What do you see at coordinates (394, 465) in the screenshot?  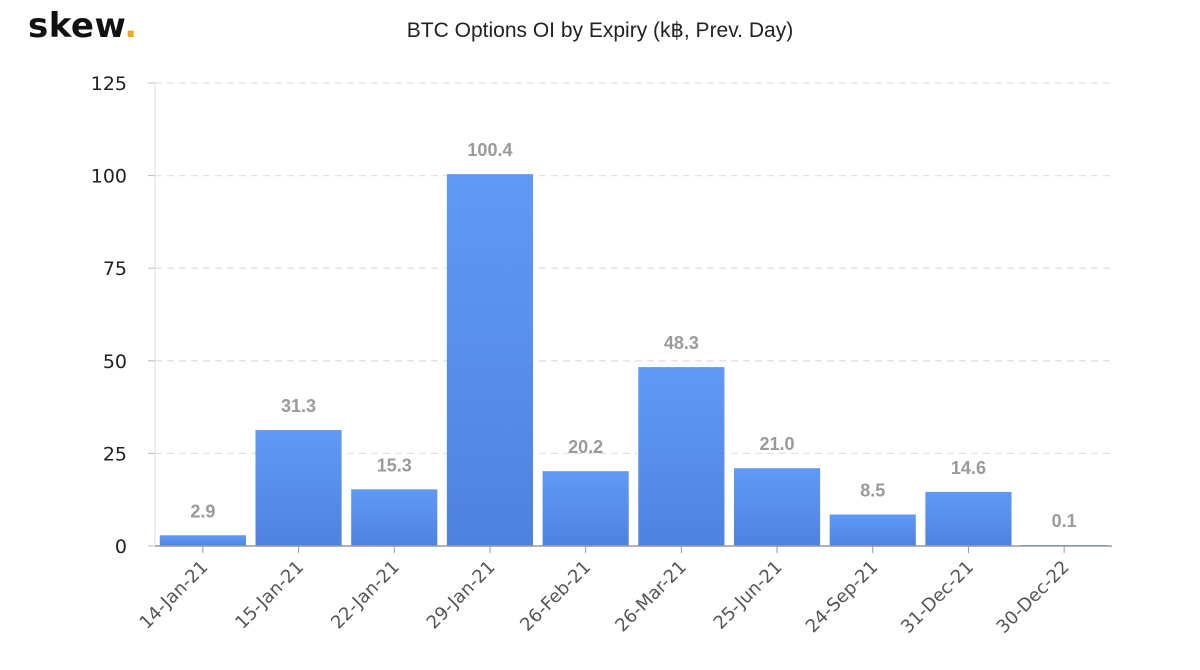 I see `data-label: 15.3` at bounding box center [394, 465].